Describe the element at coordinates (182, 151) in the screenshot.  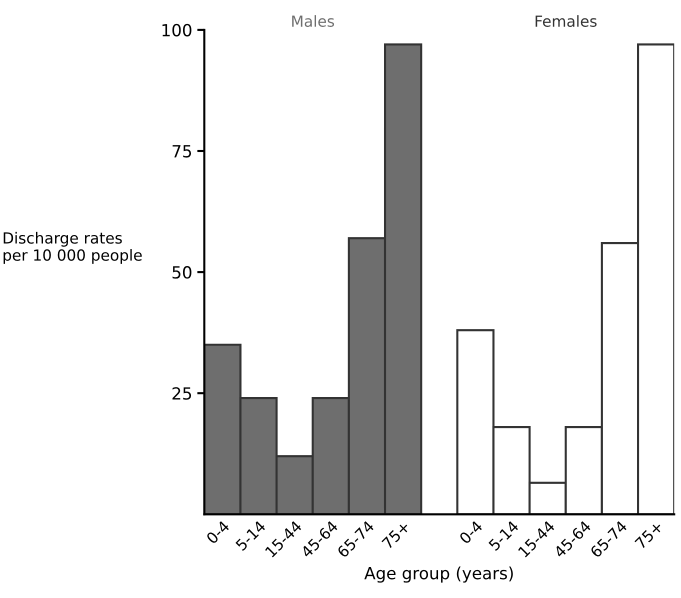
I see `y-tick-label: 75` at that location.